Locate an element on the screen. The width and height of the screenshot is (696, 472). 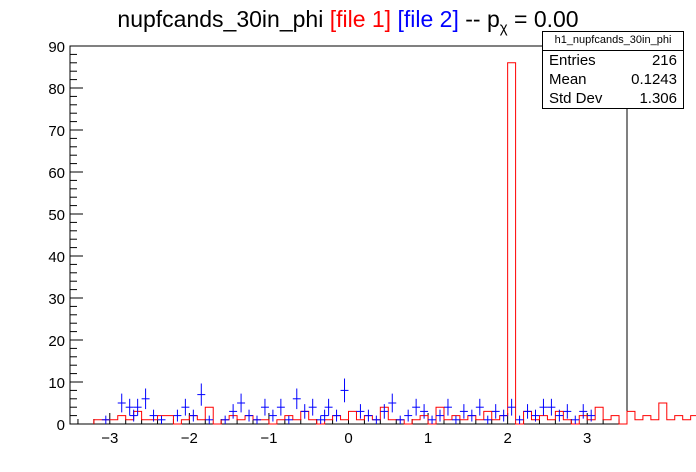
y-tick-label: 70 is located at coordinates (56, 131).